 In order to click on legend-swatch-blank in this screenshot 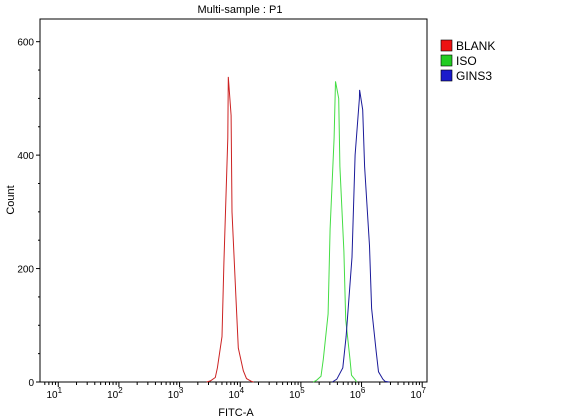, I will do `click(446, 45)`.